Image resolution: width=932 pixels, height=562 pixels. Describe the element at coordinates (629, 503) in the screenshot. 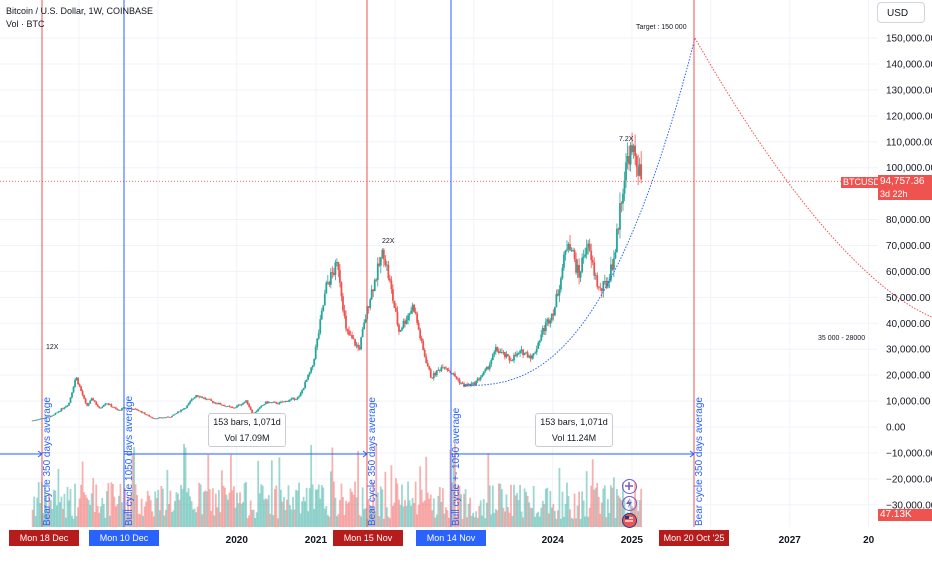

I see `lightning-circle-icon` at that location.